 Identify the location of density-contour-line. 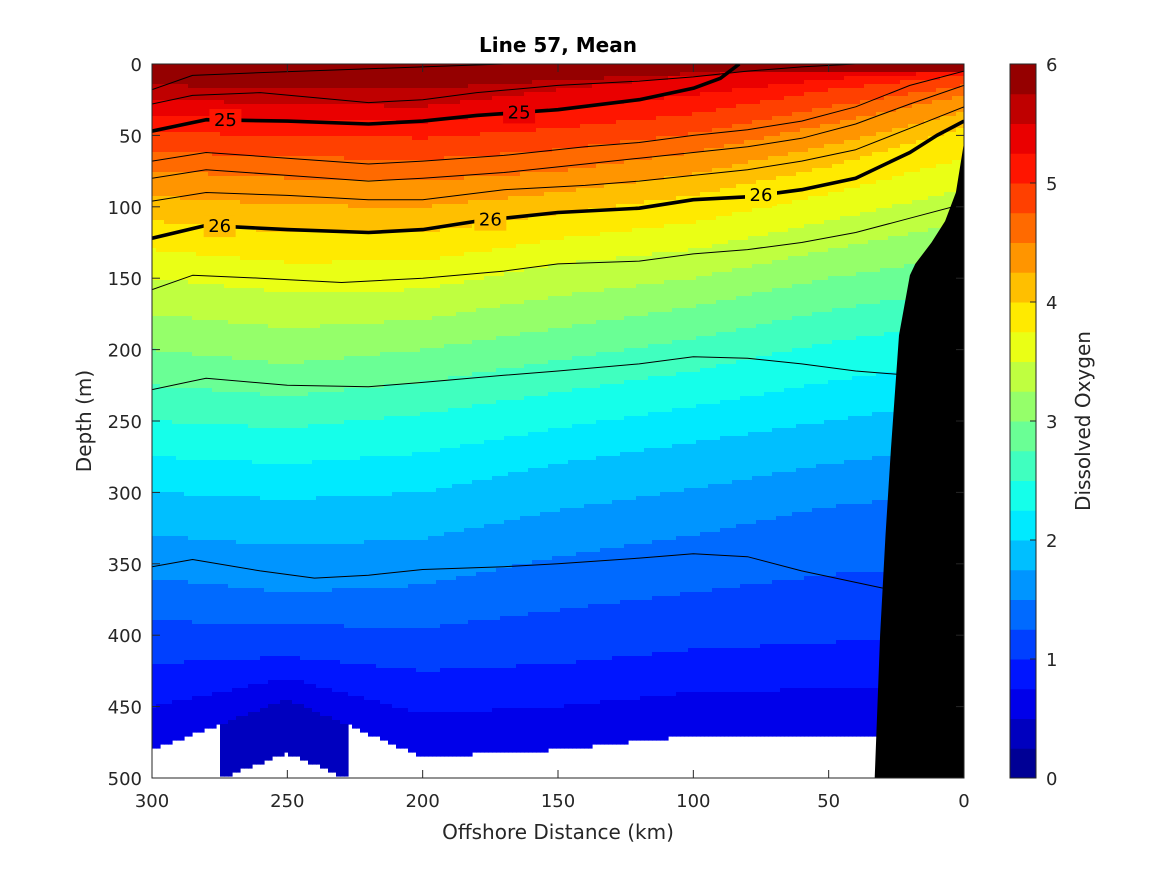
(558, 247).